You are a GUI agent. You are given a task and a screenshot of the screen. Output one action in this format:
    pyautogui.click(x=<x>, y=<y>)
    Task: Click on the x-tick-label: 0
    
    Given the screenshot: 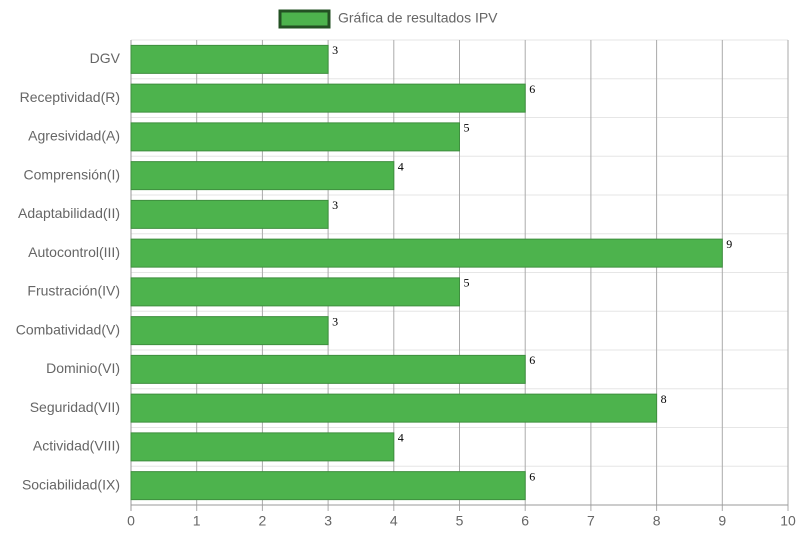 What is the action you would take?
    pyautogui.click(x=131, y=521)
    